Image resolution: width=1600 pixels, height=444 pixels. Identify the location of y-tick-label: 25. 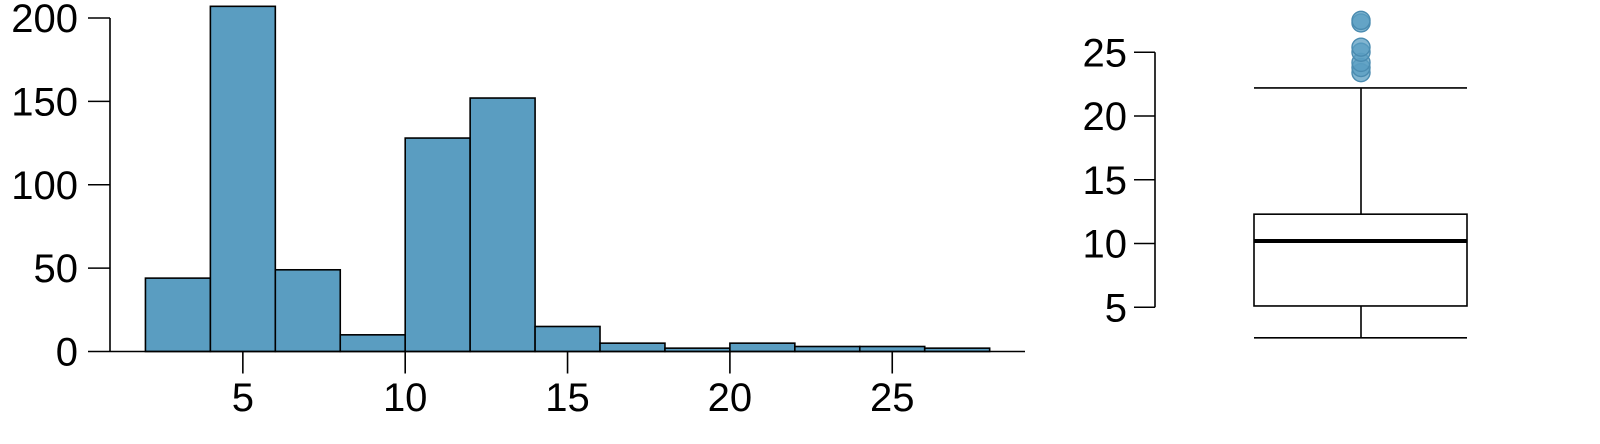
(1105, 53).